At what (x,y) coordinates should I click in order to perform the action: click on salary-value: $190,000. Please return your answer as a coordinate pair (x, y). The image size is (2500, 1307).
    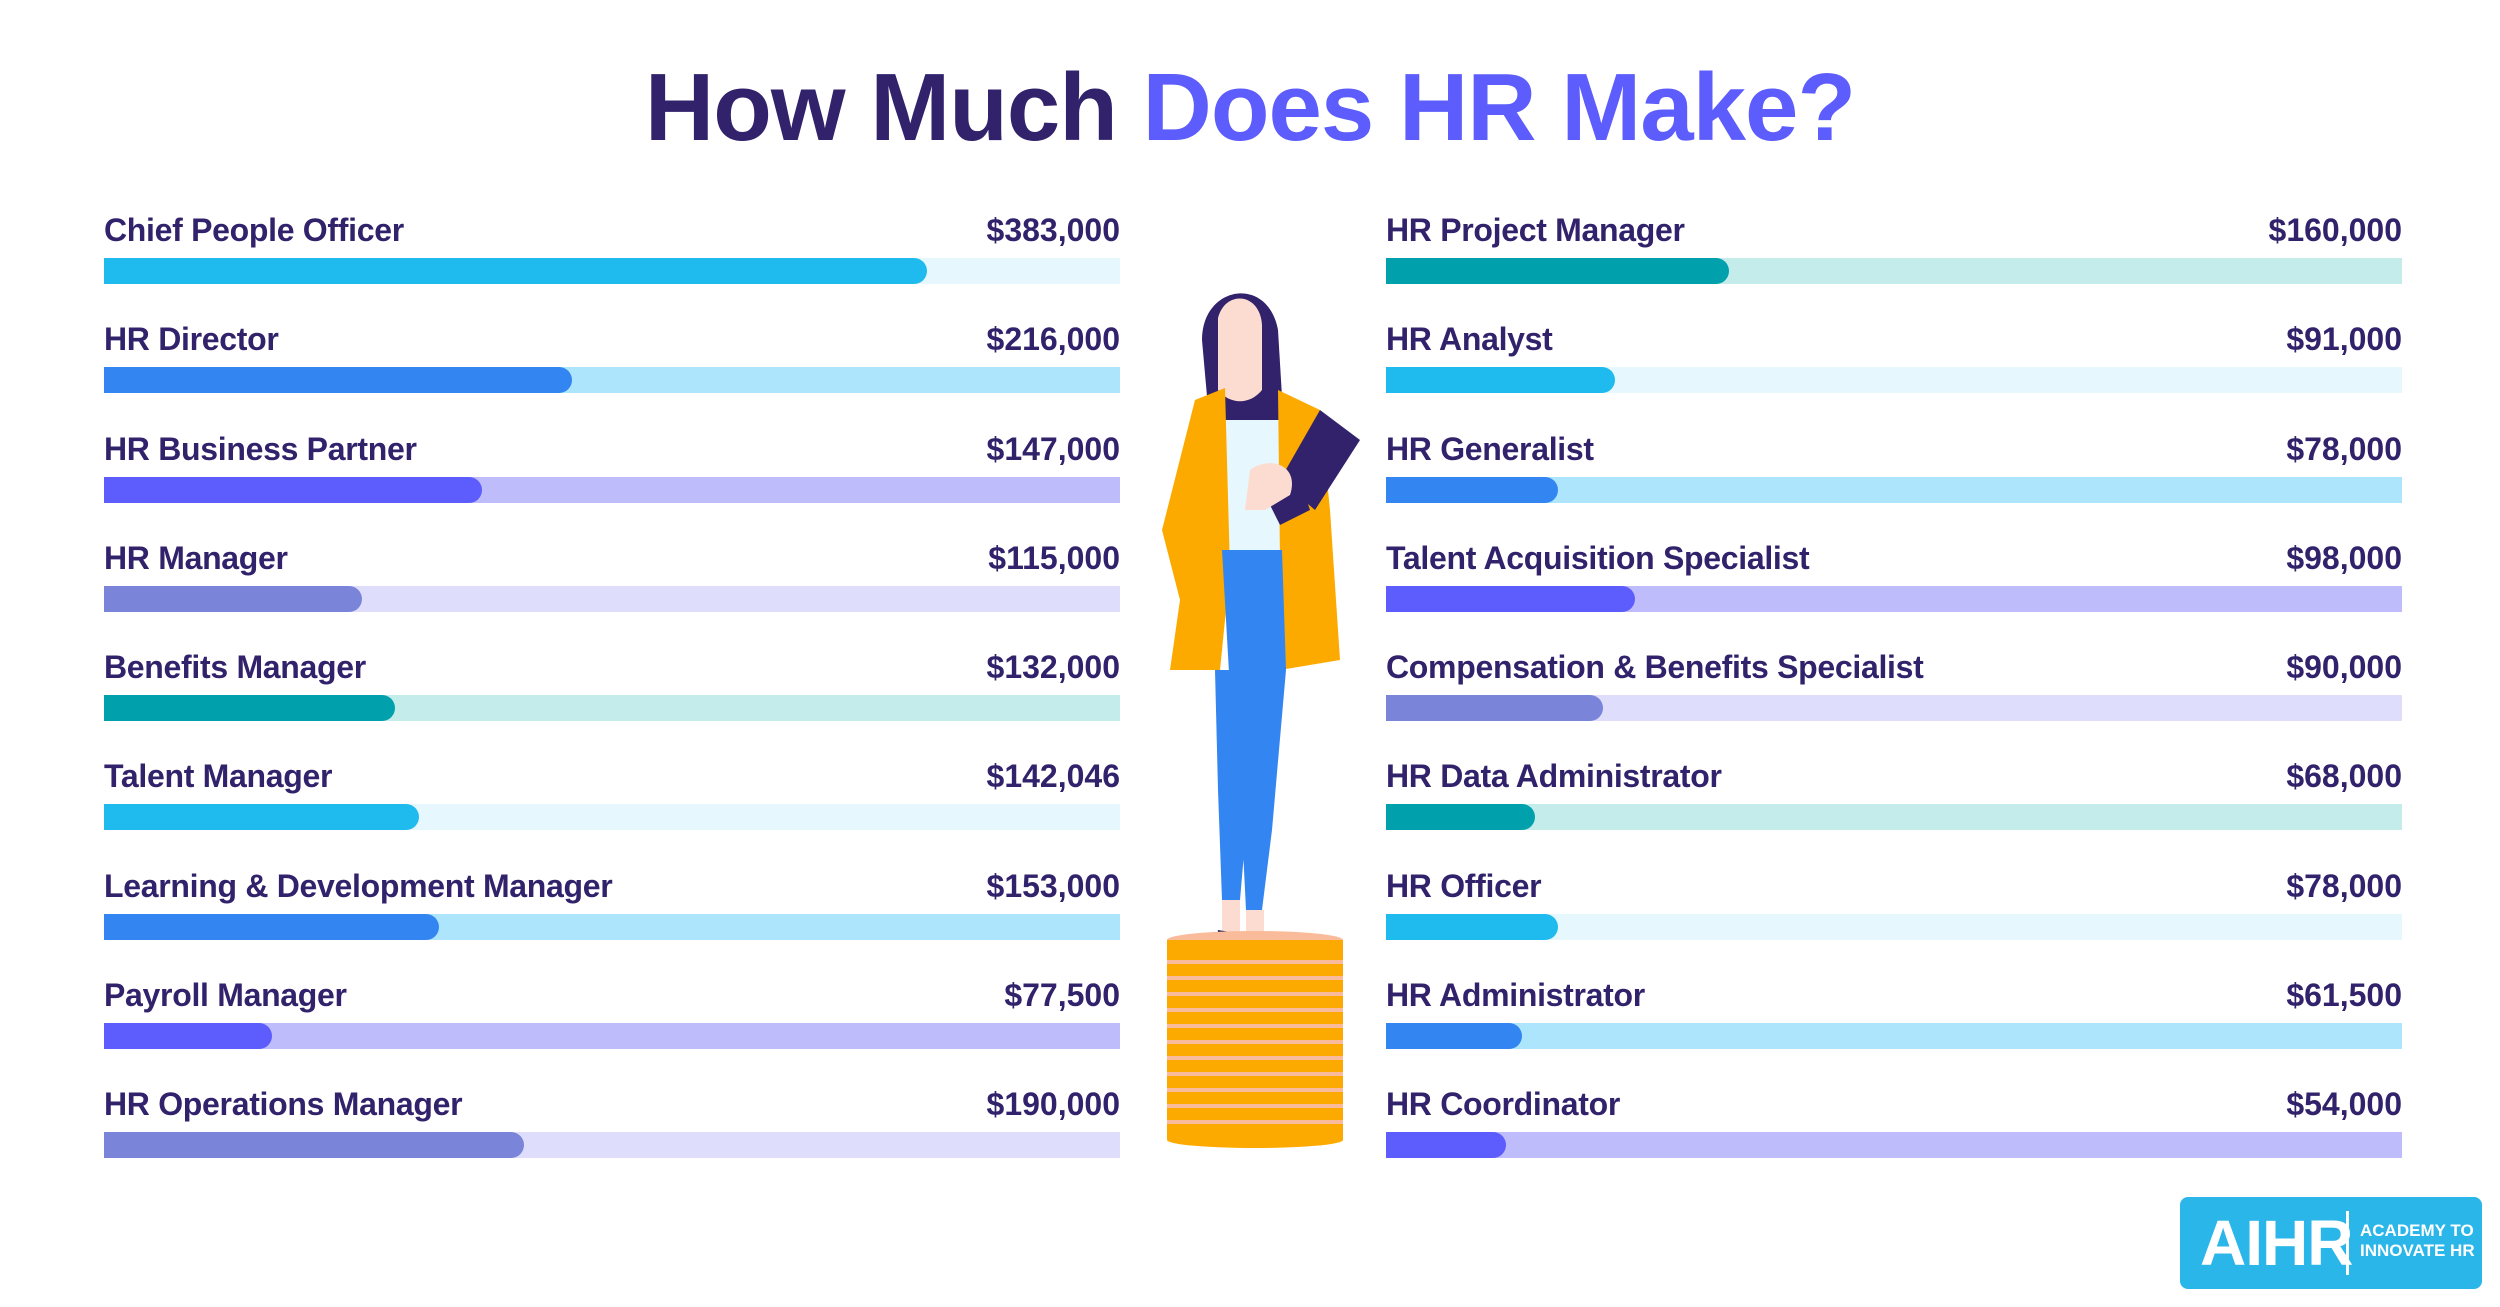
    Looking at the image, I should click on (1053, 1104).